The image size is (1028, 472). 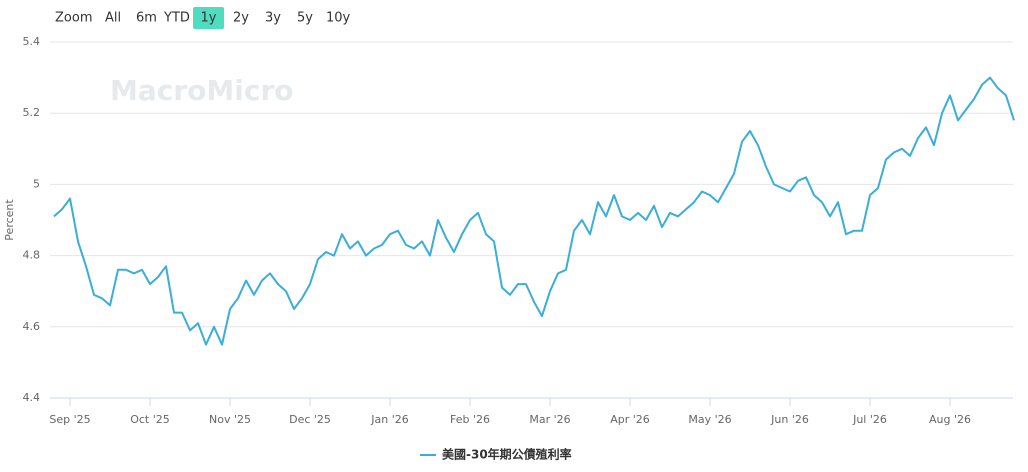 What do you see at coordinates (32, 397) in the screenshot?
I see `y-tick-label: 4.4` at bounding box center [32, 397].